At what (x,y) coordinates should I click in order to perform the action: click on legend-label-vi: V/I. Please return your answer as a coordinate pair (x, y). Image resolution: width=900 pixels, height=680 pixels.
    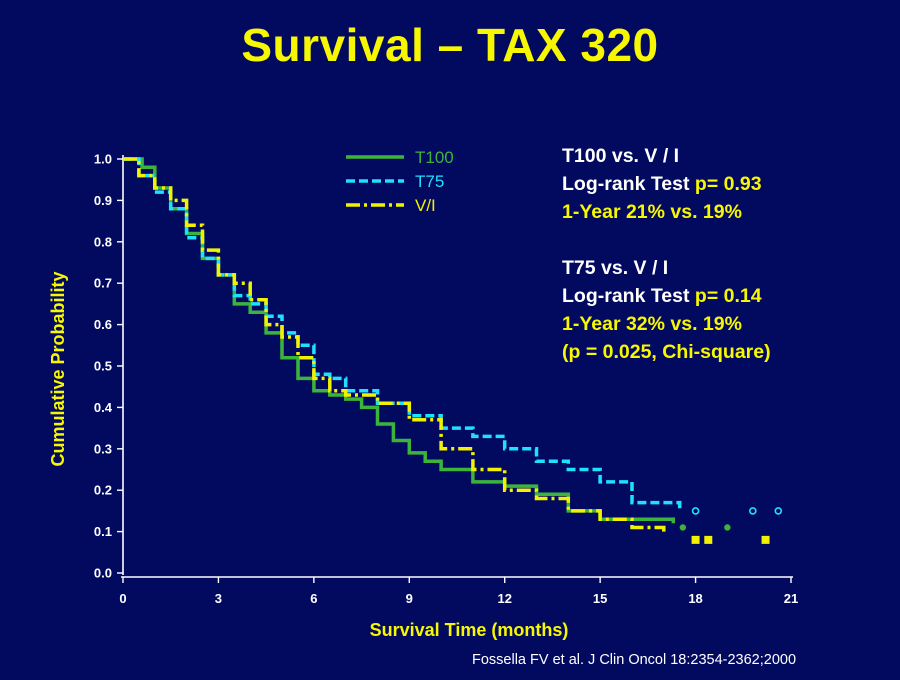
    Looking at the image, I should click on (425, 205).